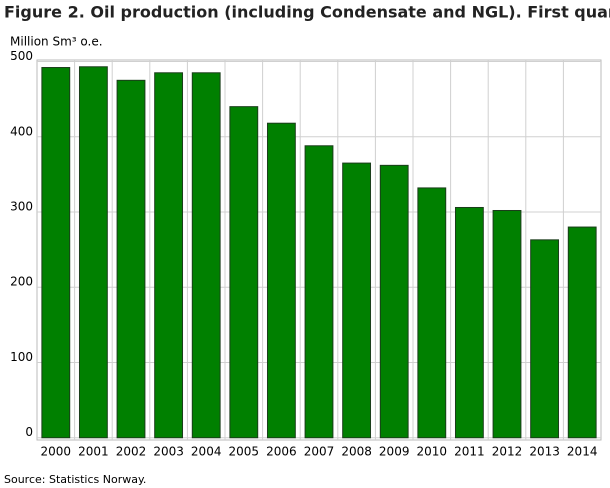  What do you see at coordinates (281, 452) in the screenshot?
I see `x-tick-label: 2006` at bounding box center [281, 452].